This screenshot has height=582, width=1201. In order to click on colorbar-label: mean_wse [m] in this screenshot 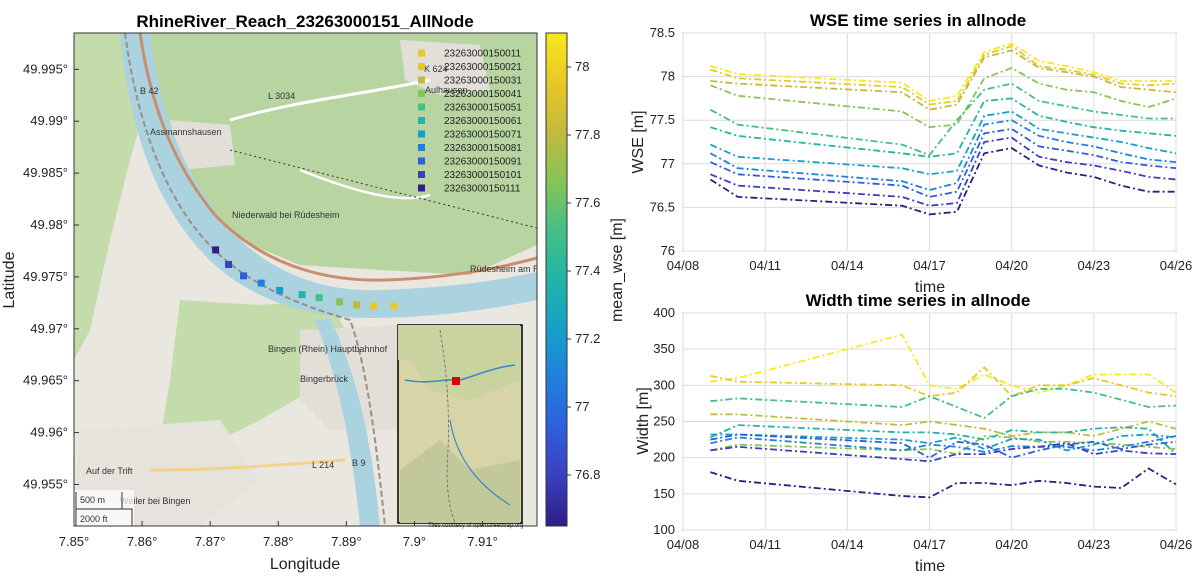, I will do `click(617, 270)`.